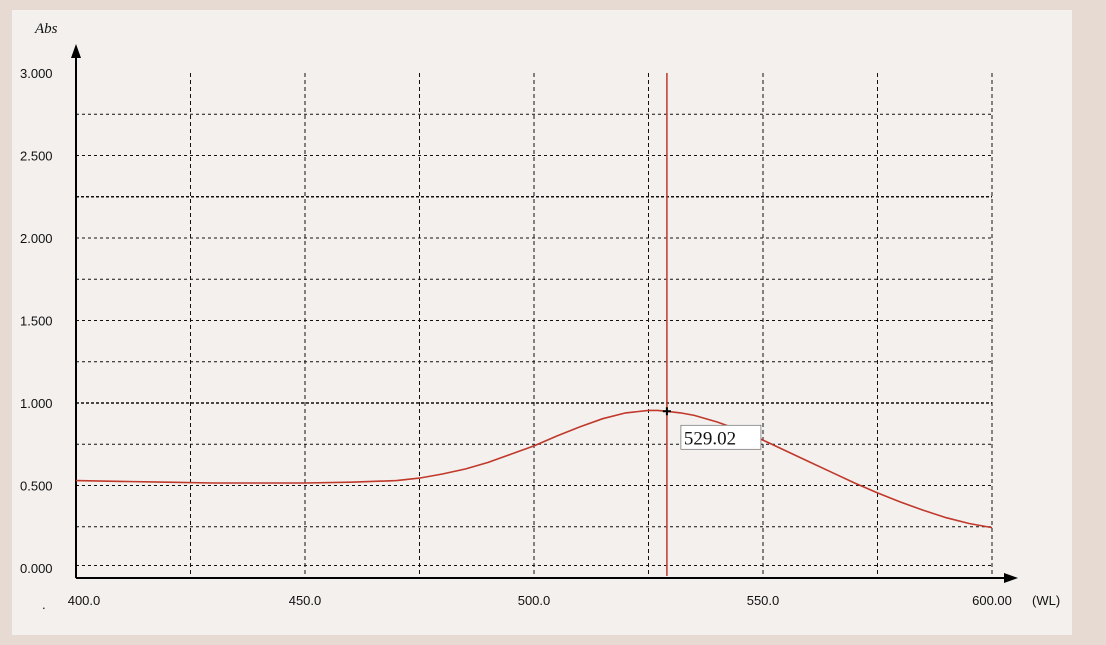 The image size is (1106, 645). I want to click on x-tick-label: 500.0, so click(534, 600).